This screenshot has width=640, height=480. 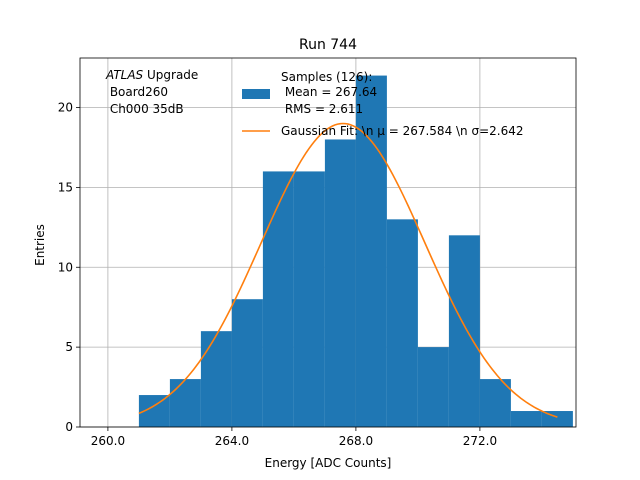 What do you see at coordinates (356, 441) in the screenshot?
I see `x-tick-label: 268.0` at bounding box center [356, 441].